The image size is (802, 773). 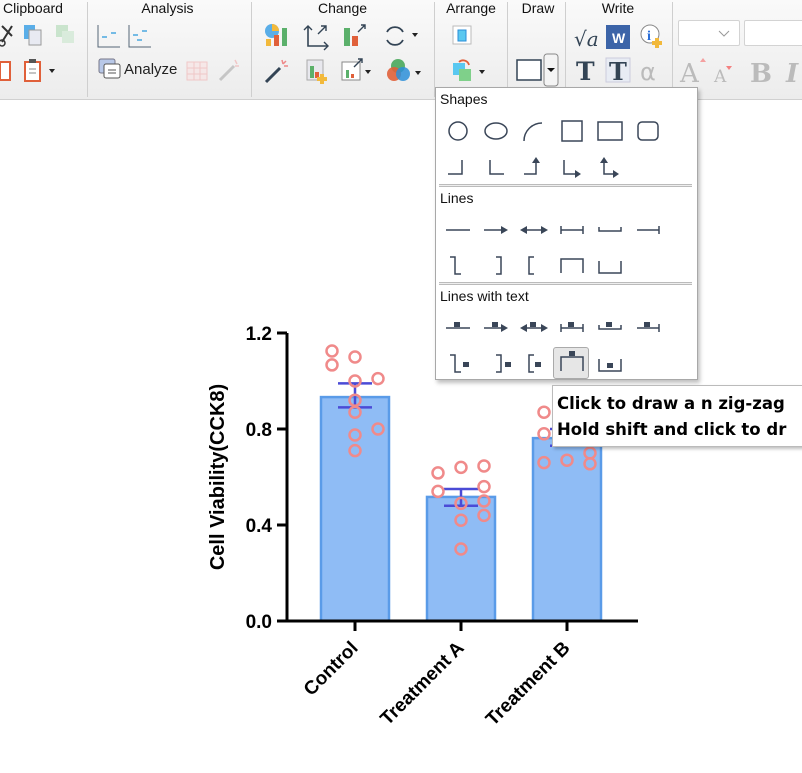 What do you see at coordinates (472, 57) in the screenshot?
I see `arrange-icons` at bounding box center [472, 57].